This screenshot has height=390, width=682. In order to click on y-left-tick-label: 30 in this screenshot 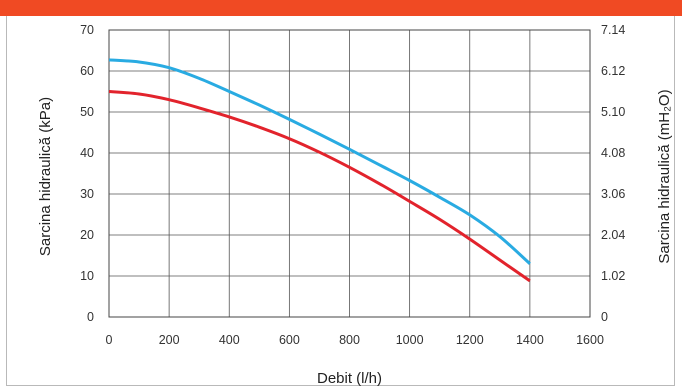, I will do `click(87, 194)`.